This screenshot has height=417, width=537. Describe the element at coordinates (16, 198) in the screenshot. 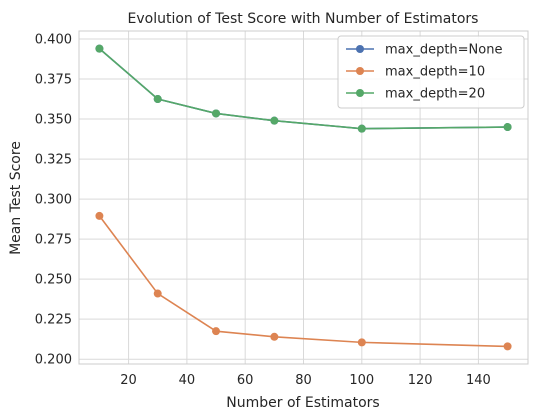

I see `y-axis-label: Mean Test Score` at that location.